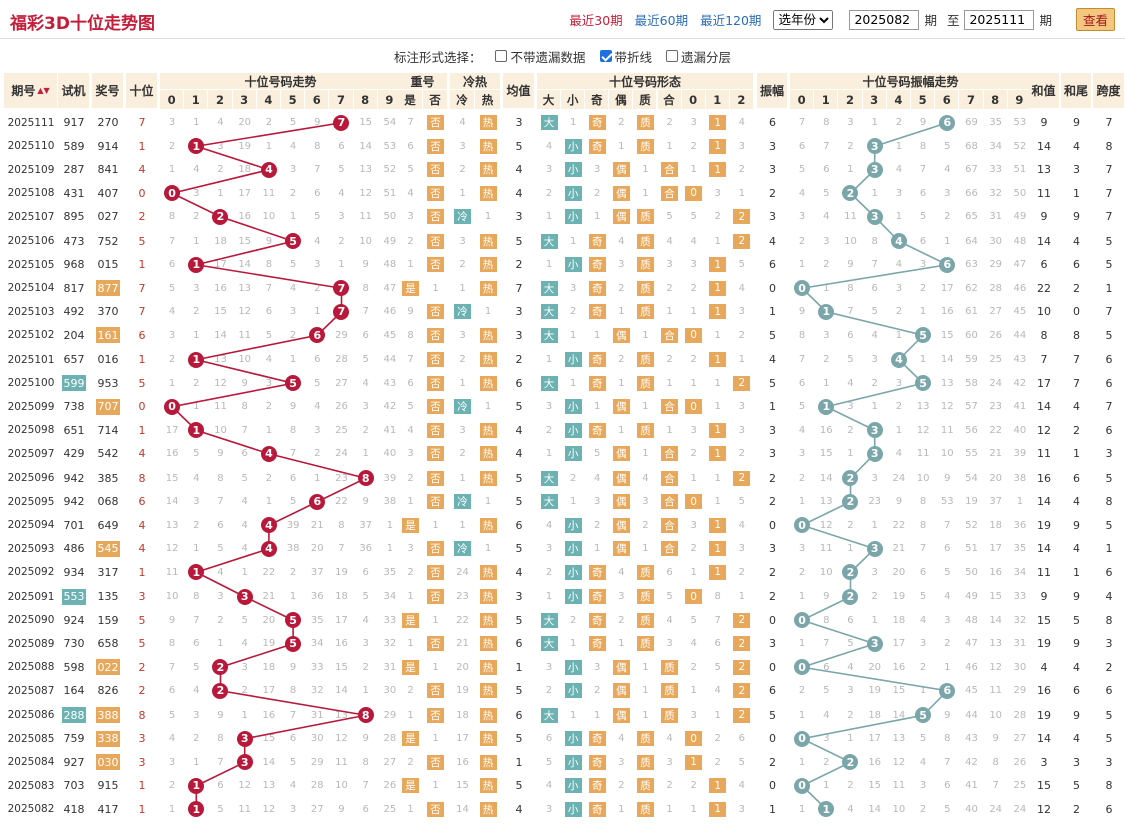 This screenshot has height=829, width=1125. I want to click on form-cell-3: 偶, so click(621, 716).